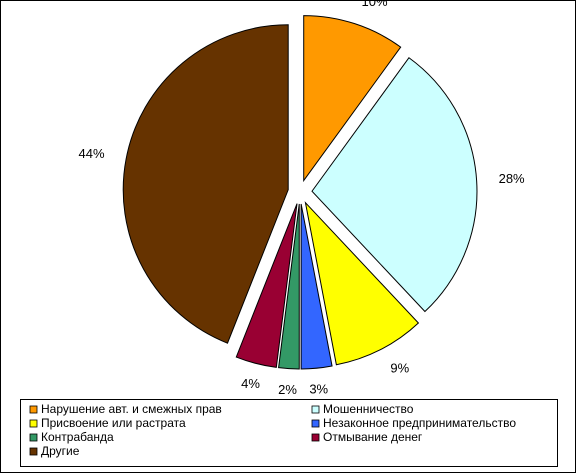 This screenshot has width=576, height=473. Describe the element at coordinates (318, 389) in the screenshot. I see `data-label: 3%` at that location.